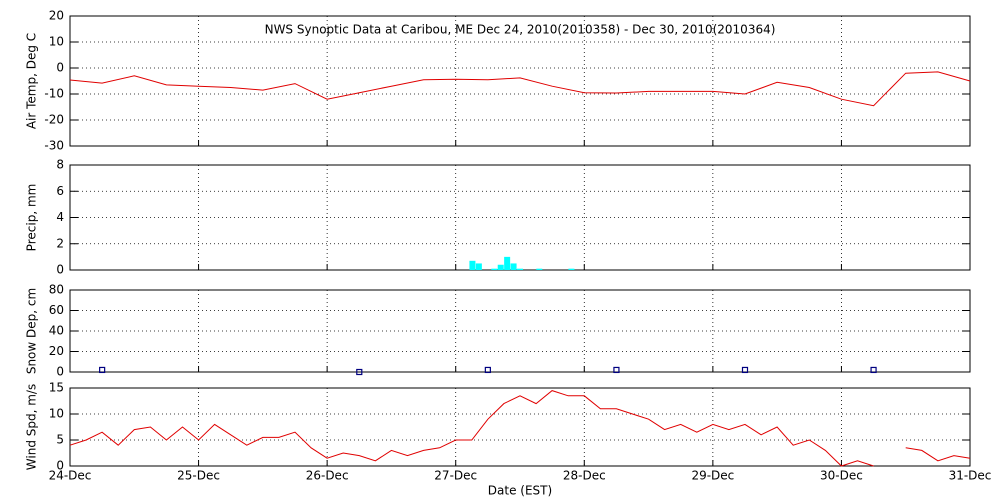  I want to click on y-axis-label: Air Temp, Deg C, so click(32, 81).